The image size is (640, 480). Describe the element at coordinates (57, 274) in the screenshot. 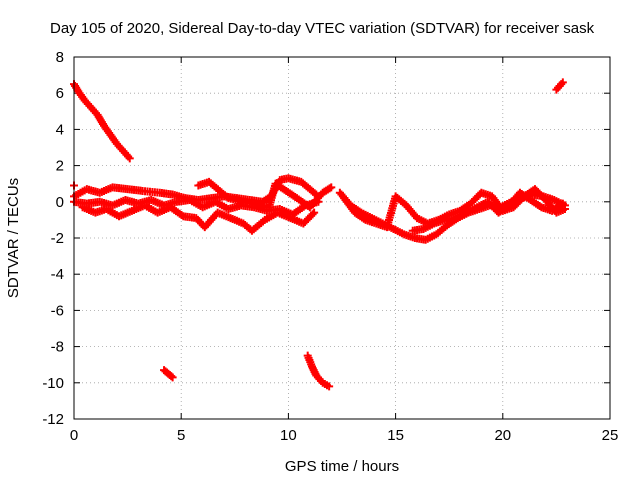

I see `y-tick-label: -4` at that location.